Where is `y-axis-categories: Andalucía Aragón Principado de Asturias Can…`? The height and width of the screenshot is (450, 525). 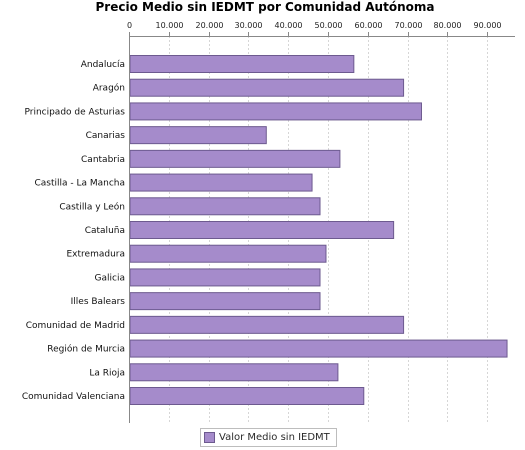 y-axis-categories: Andalucía Aragón Principado de Asturias Can… is located at coordinates (73, 231).